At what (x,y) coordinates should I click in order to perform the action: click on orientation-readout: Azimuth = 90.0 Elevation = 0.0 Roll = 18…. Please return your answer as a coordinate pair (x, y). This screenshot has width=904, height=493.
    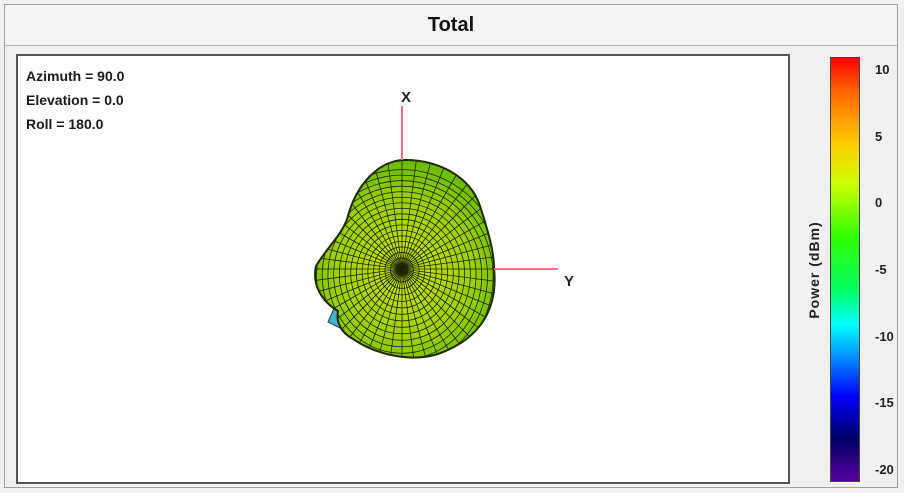
    Looking at the image, I should click on (75, 100).